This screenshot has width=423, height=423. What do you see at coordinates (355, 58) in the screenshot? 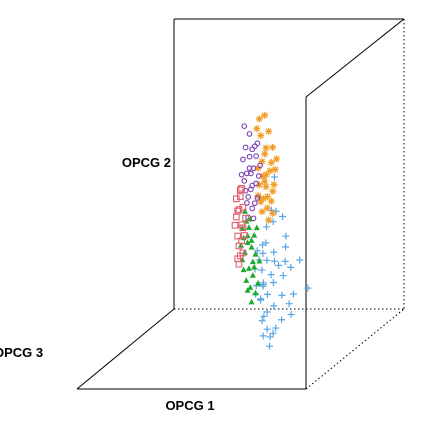
I see `frame-top-right-diagonal` at bounding box center [355, 58].